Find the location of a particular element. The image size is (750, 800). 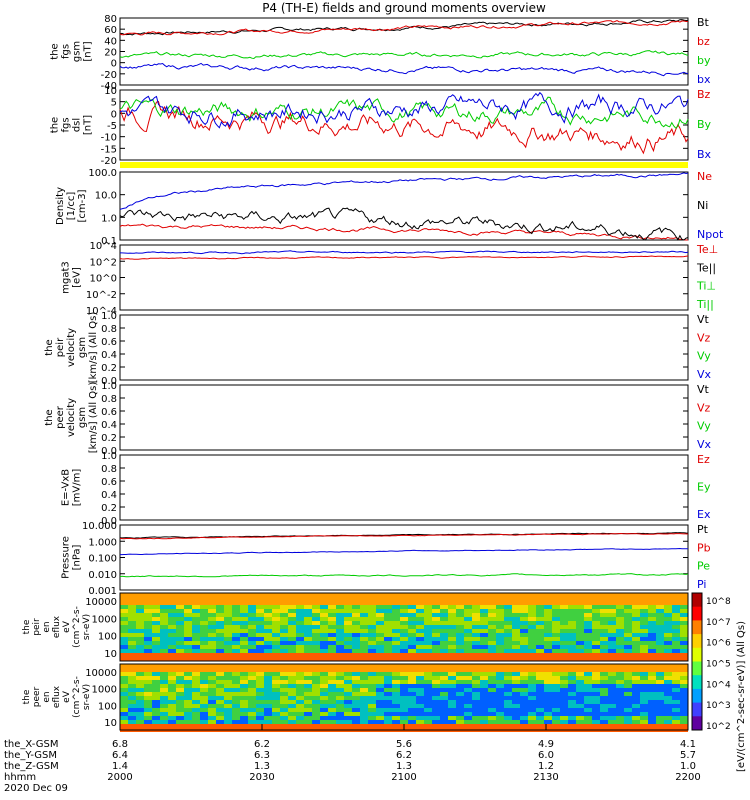

y-tick-label: 0.010 is located at coordinates (102, 575).